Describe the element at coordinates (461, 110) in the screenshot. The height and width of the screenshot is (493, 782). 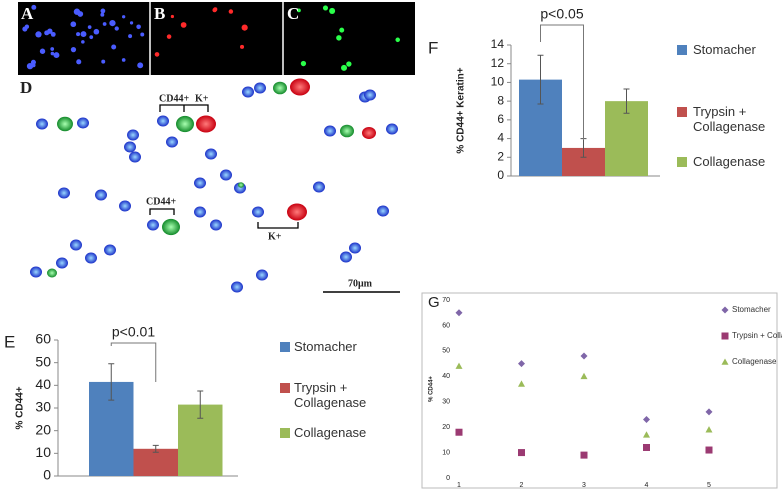
I see `y-axis-label: % CD44+ Keratin+` at that location.